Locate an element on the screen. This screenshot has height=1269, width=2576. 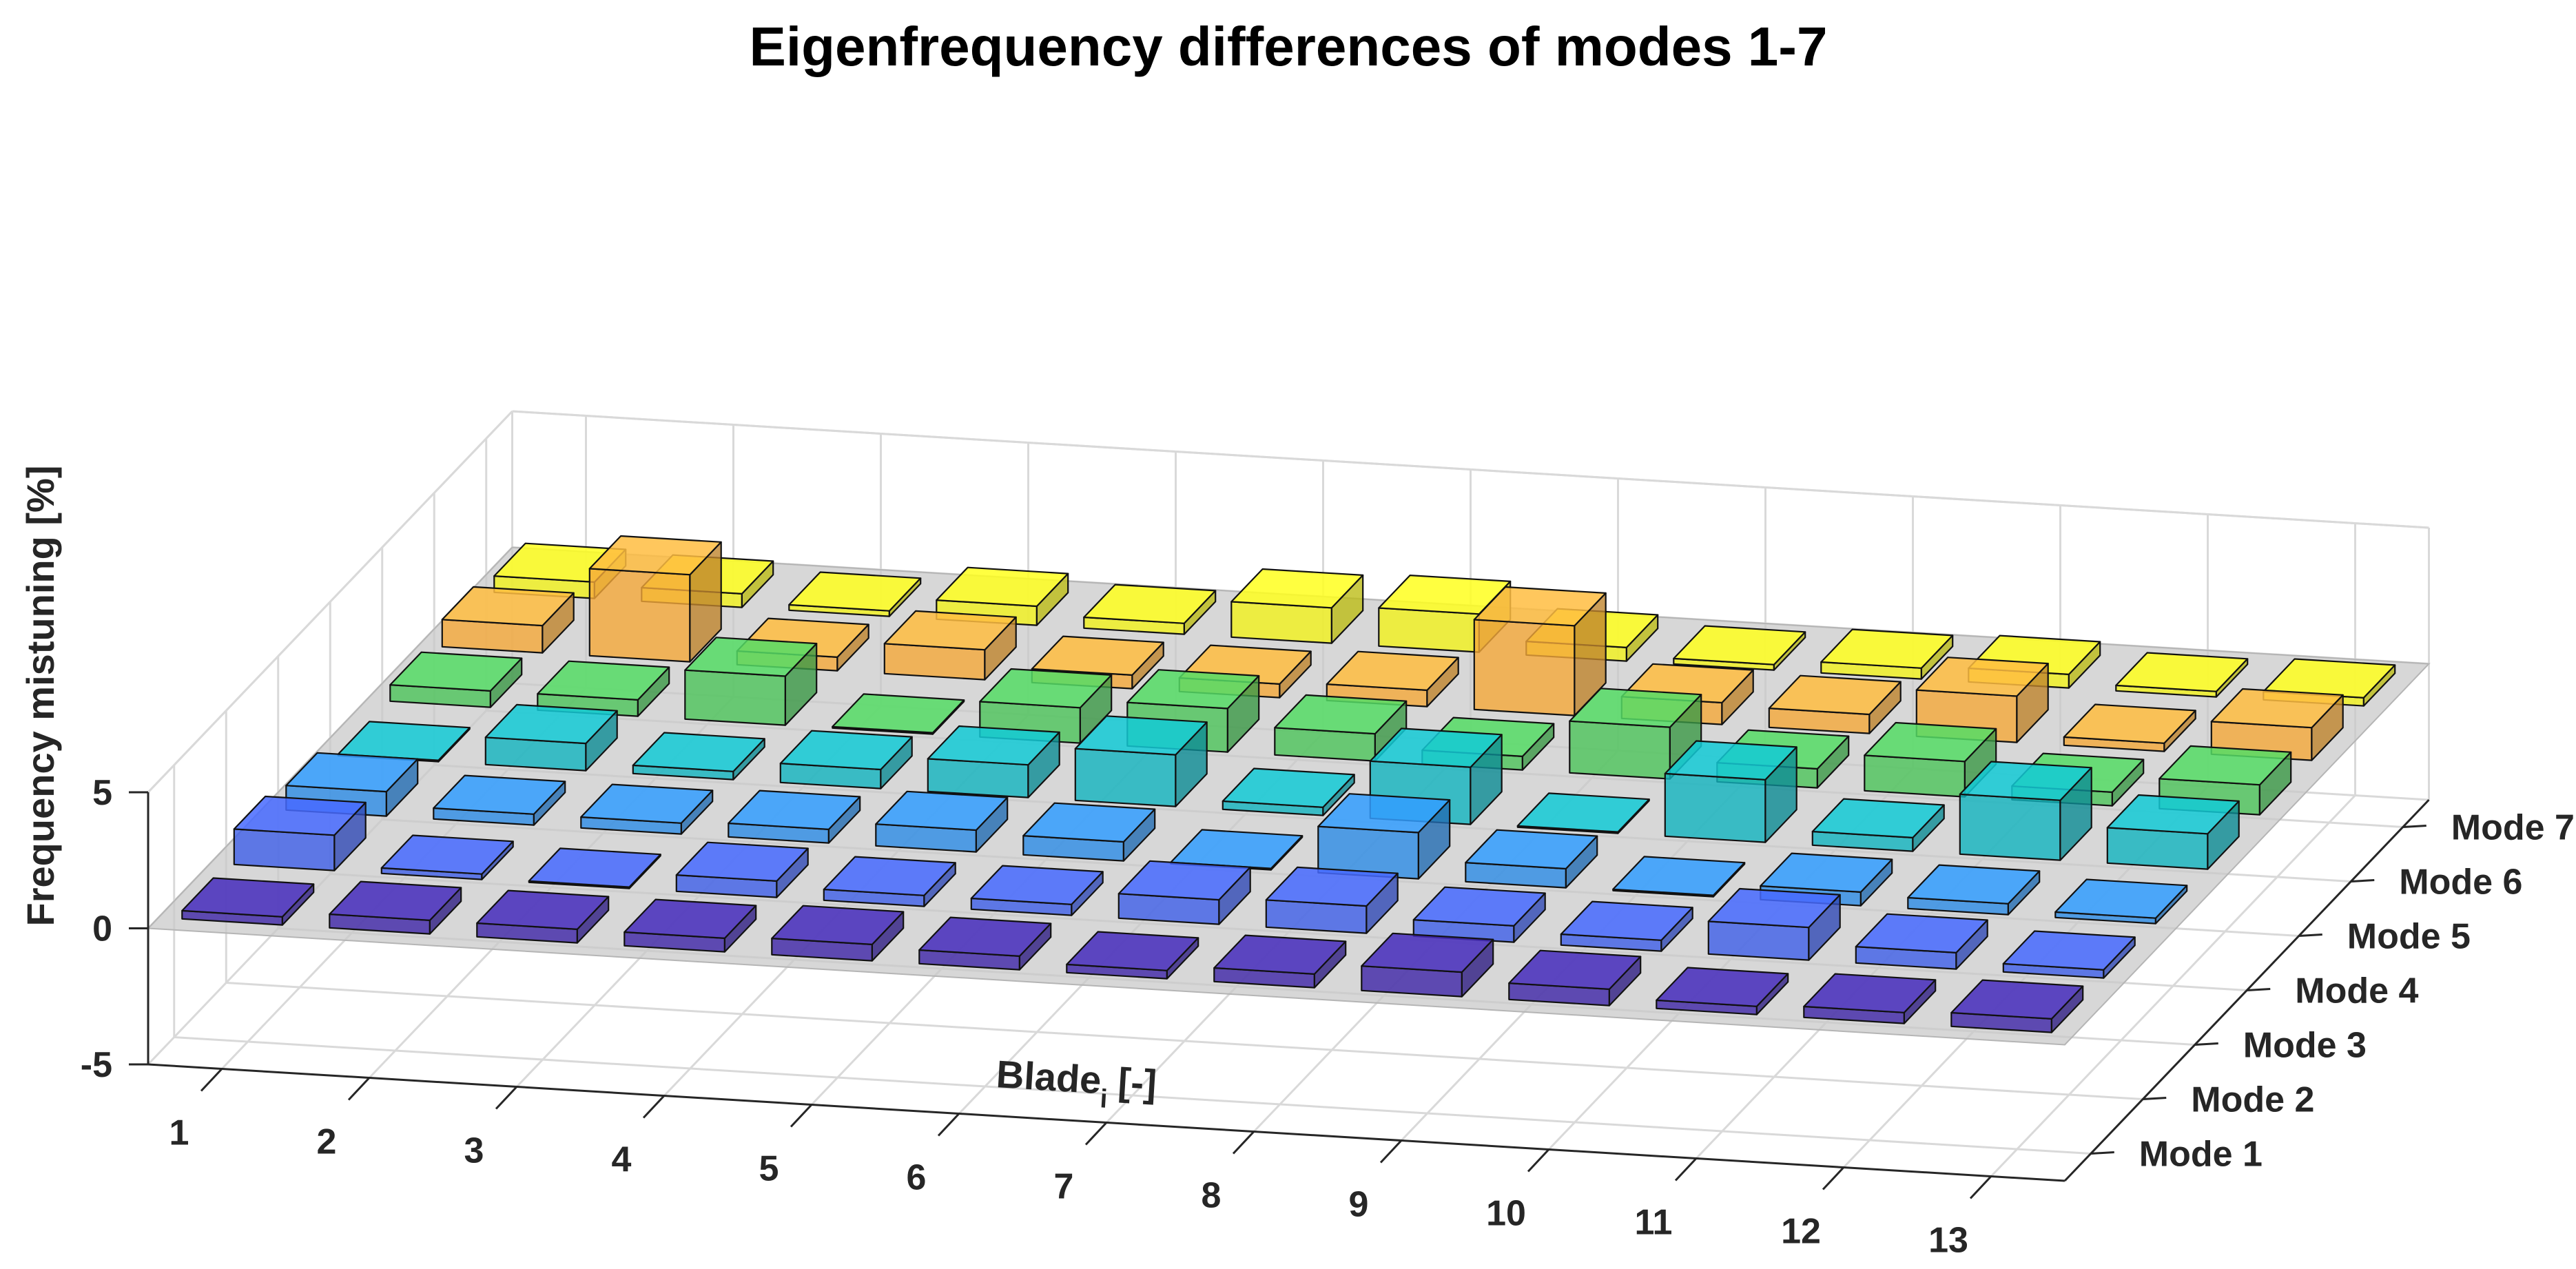
bar-mode2-blade13 is located at coordinates (2069, 955).